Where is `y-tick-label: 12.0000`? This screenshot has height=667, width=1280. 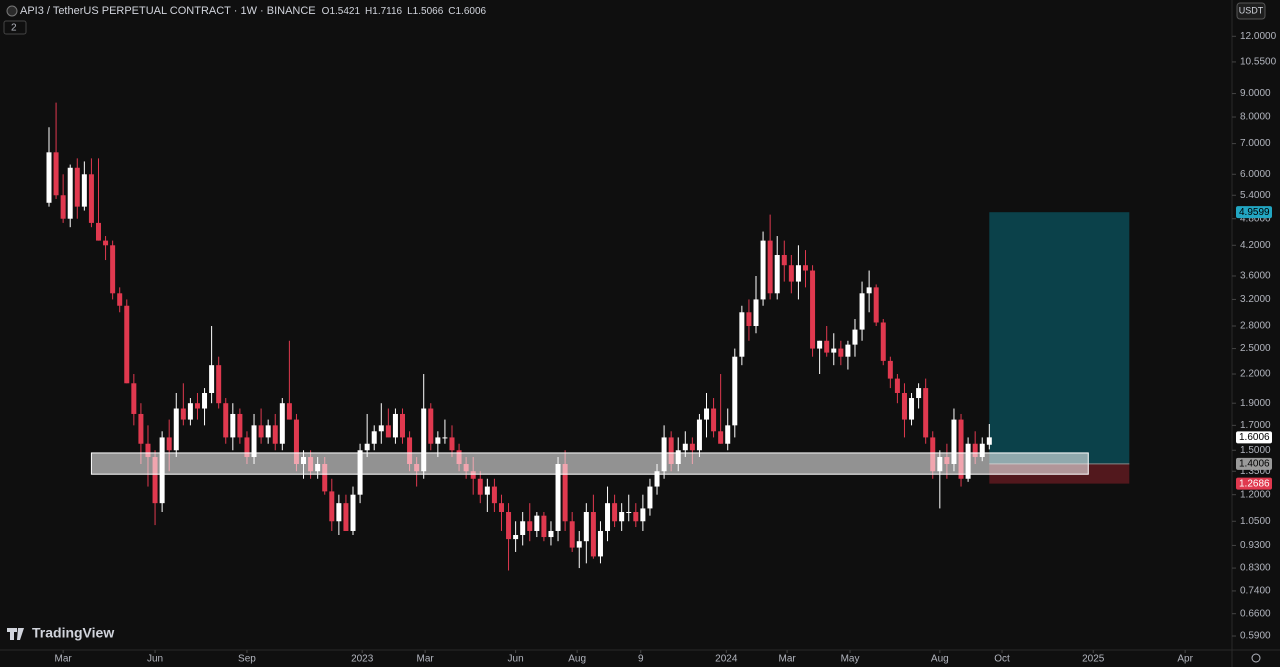
y-tick-label: 12.0000 is located at coordinates (1258, 36).